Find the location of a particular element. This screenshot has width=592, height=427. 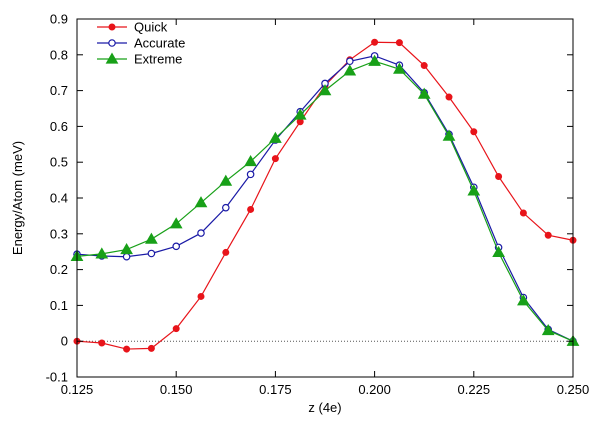

legend-label-extreme: Extreme is located at coordinates (158, 59).